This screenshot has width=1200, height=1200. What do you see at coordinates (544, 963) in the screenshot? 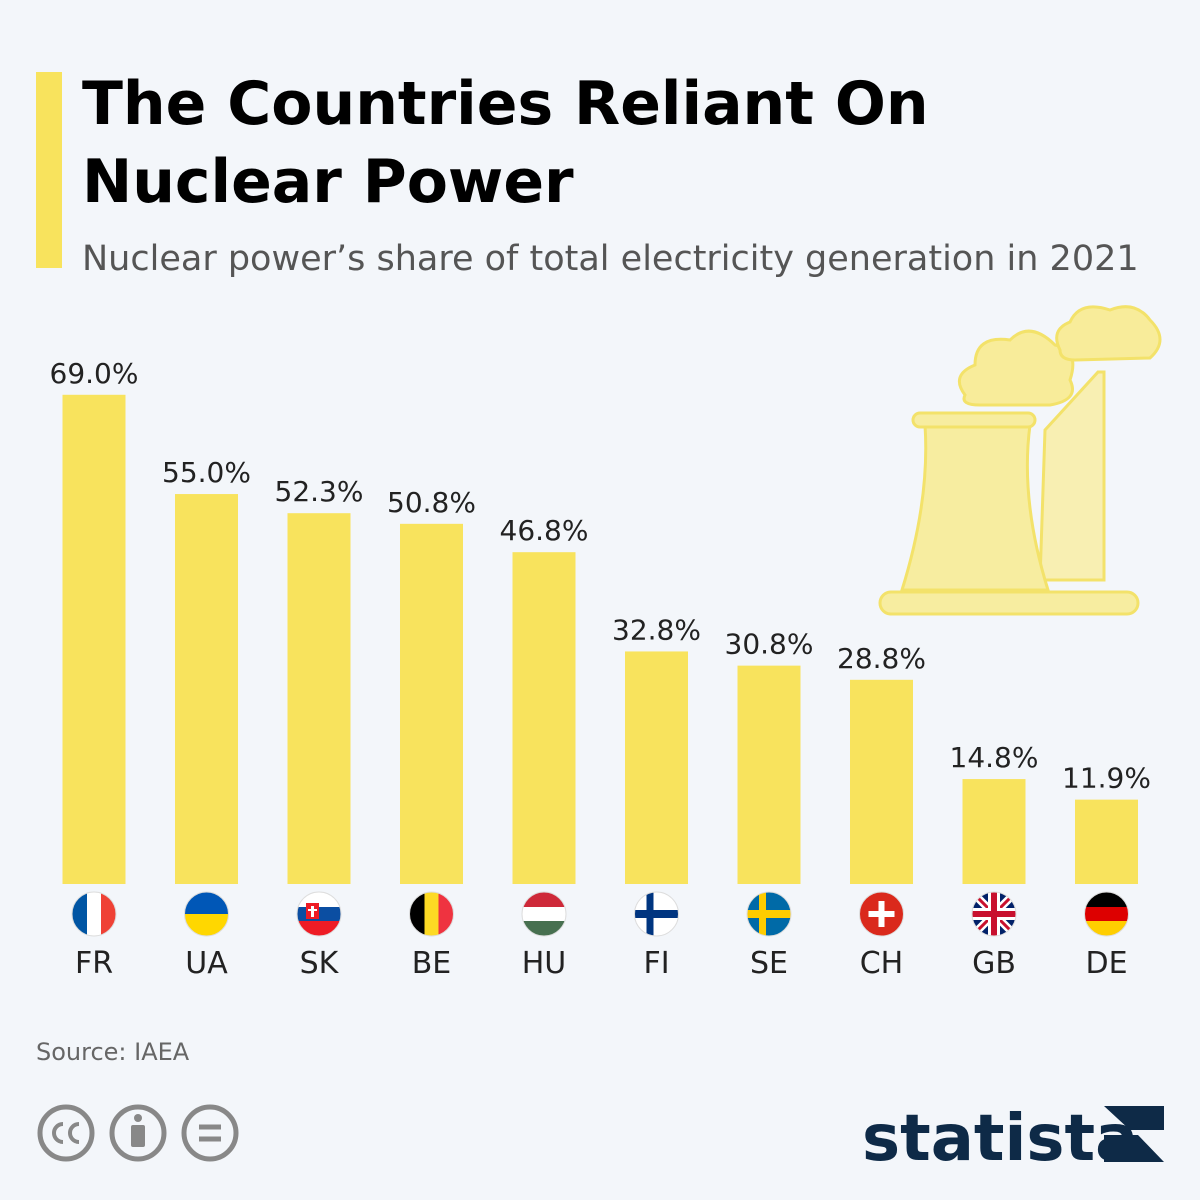
I see `x-tick-label: HU` at bounding box center [544, 963].